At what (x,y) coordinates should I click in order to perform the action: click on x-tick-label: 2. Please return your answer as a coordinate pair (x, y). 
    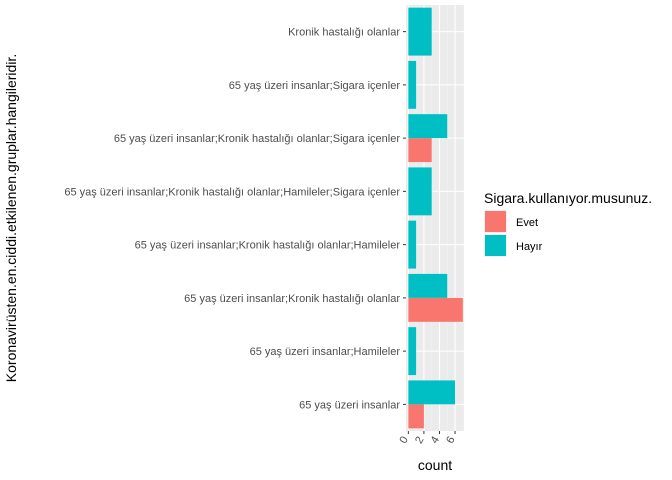
    Looking at the image, I should click on (419, 440).